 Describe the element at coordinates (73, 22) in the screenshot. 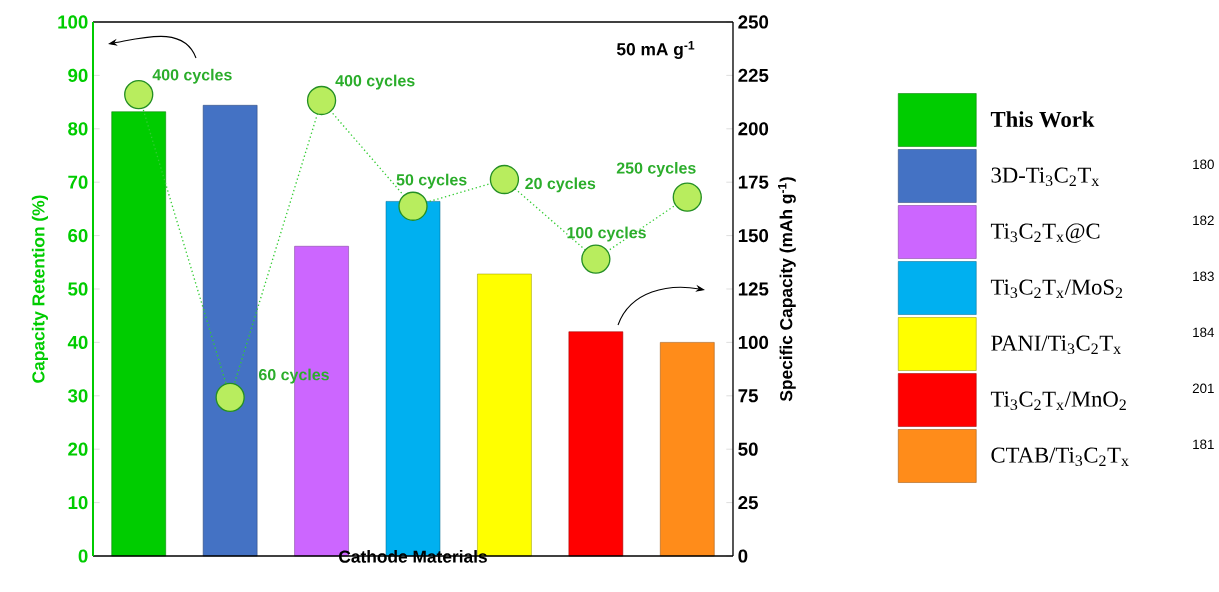

I see `y-tick-label: 100` at that location.